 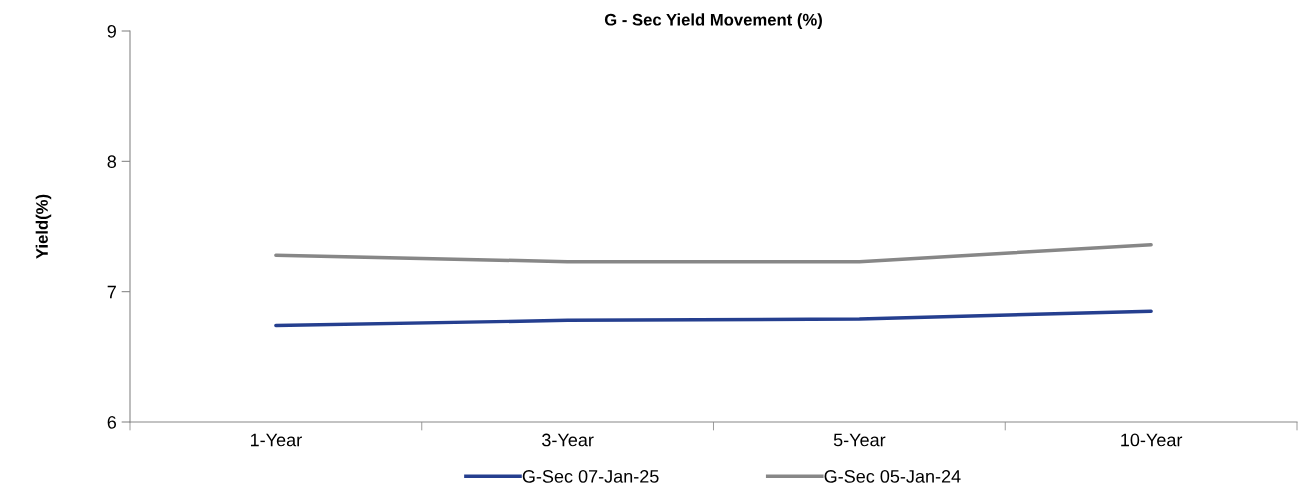 What do you see at coordinates (713, 318) in the screenshot?
I see `line-series` at bounding box center [713, 318].